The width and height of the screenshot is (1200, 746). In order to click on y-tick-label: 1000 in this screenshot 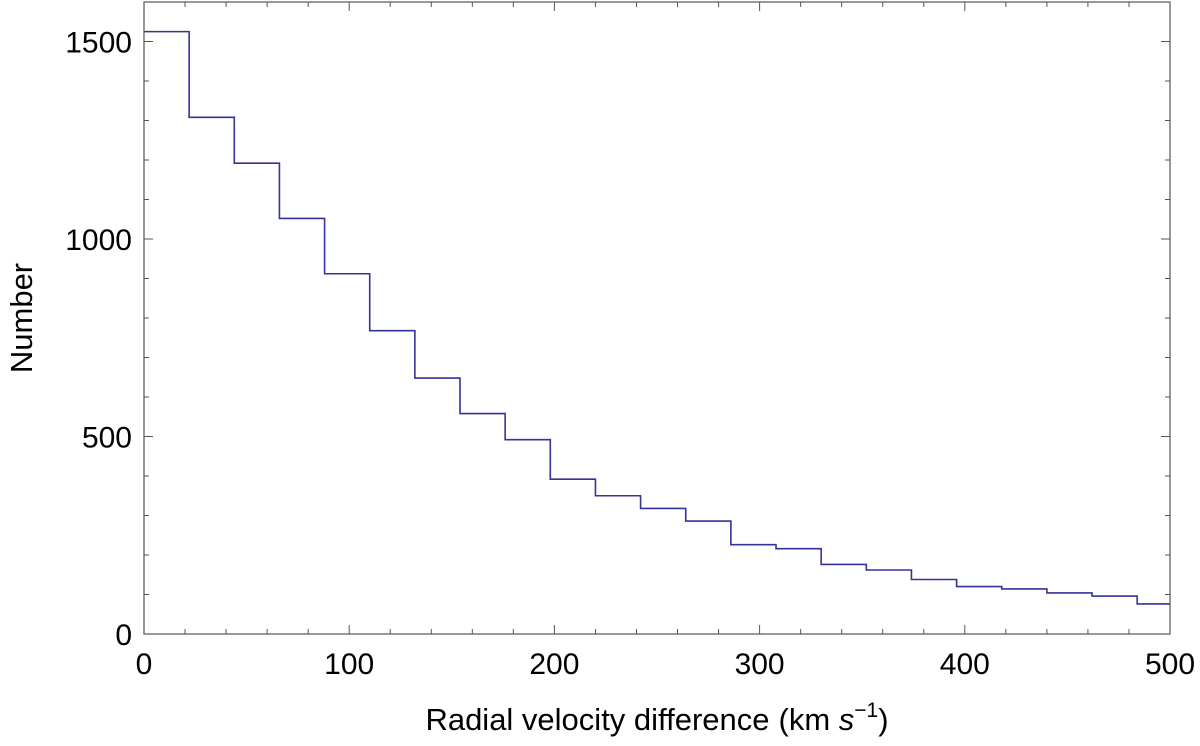, I will do `click(98, 240)`.